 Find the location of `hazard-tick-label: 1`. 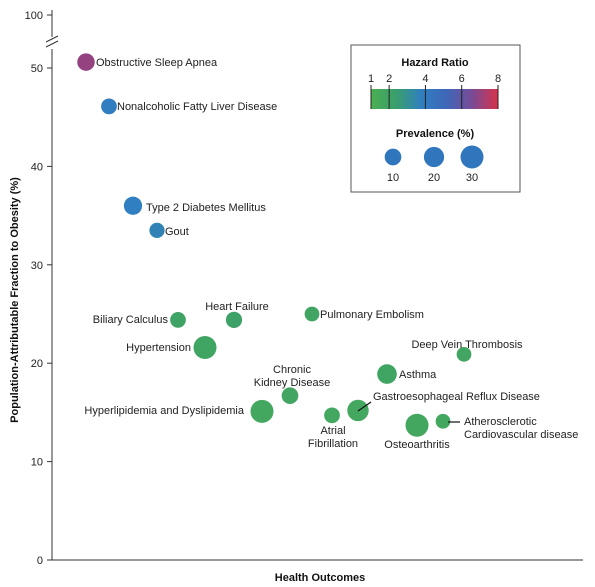

hazard-tick-label: 1 is located at coordinates (371, 79).